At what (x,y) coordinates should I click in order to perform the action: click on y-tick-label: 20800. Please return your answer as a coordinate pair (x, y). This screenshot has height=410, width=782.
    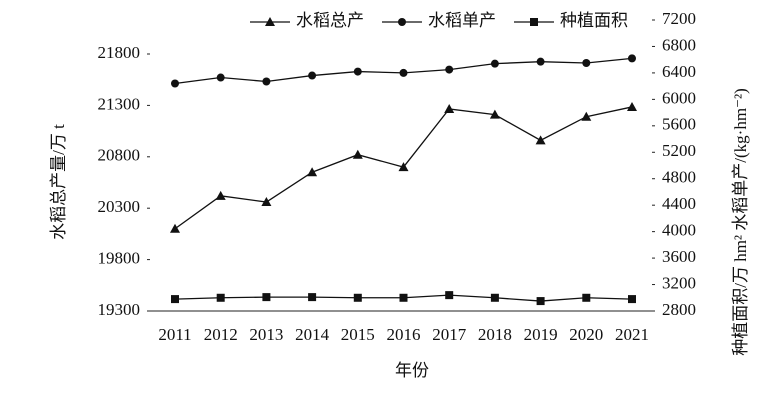
    Looking at the image, I should click on (119, 155).